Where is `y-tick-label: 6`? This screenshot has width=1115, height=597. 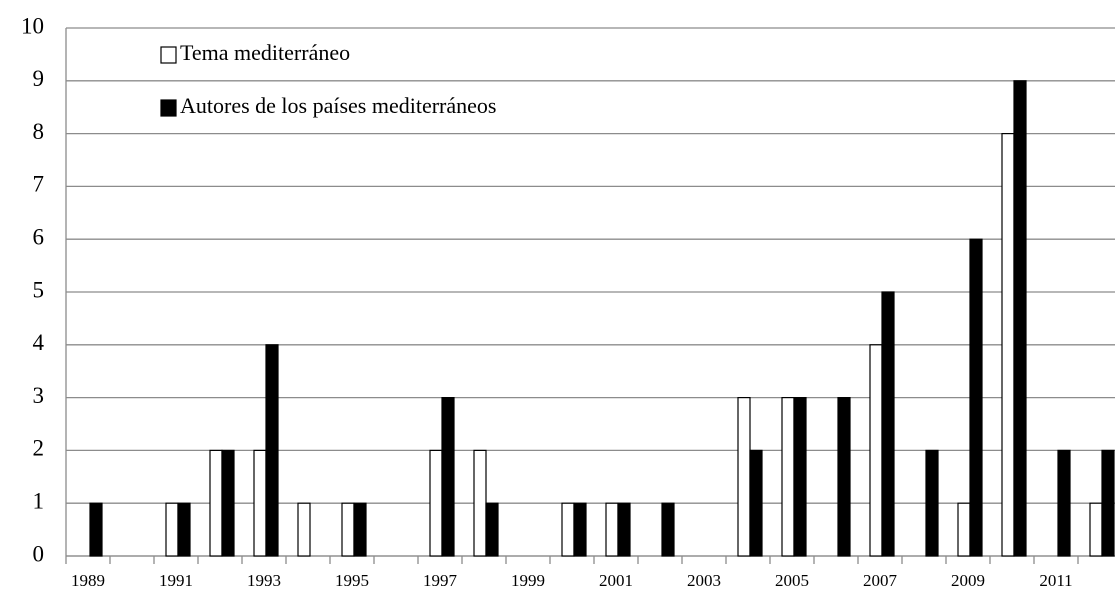
y-tick-label: 6 is located at coordinates (39, 236).